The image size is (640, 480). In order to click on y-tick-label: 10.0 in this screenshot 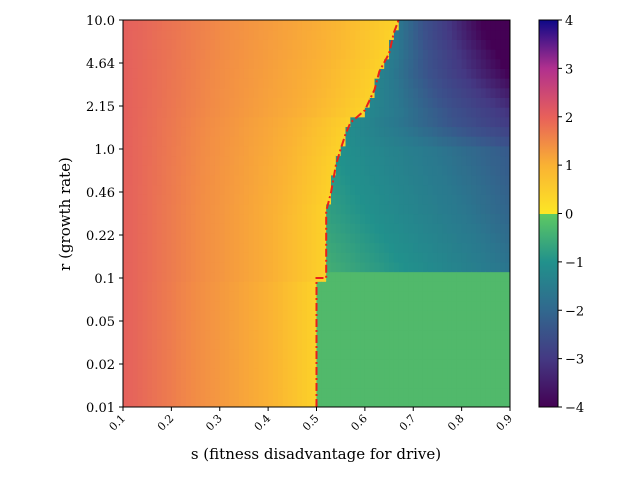, I will do `click(100, 21)`.